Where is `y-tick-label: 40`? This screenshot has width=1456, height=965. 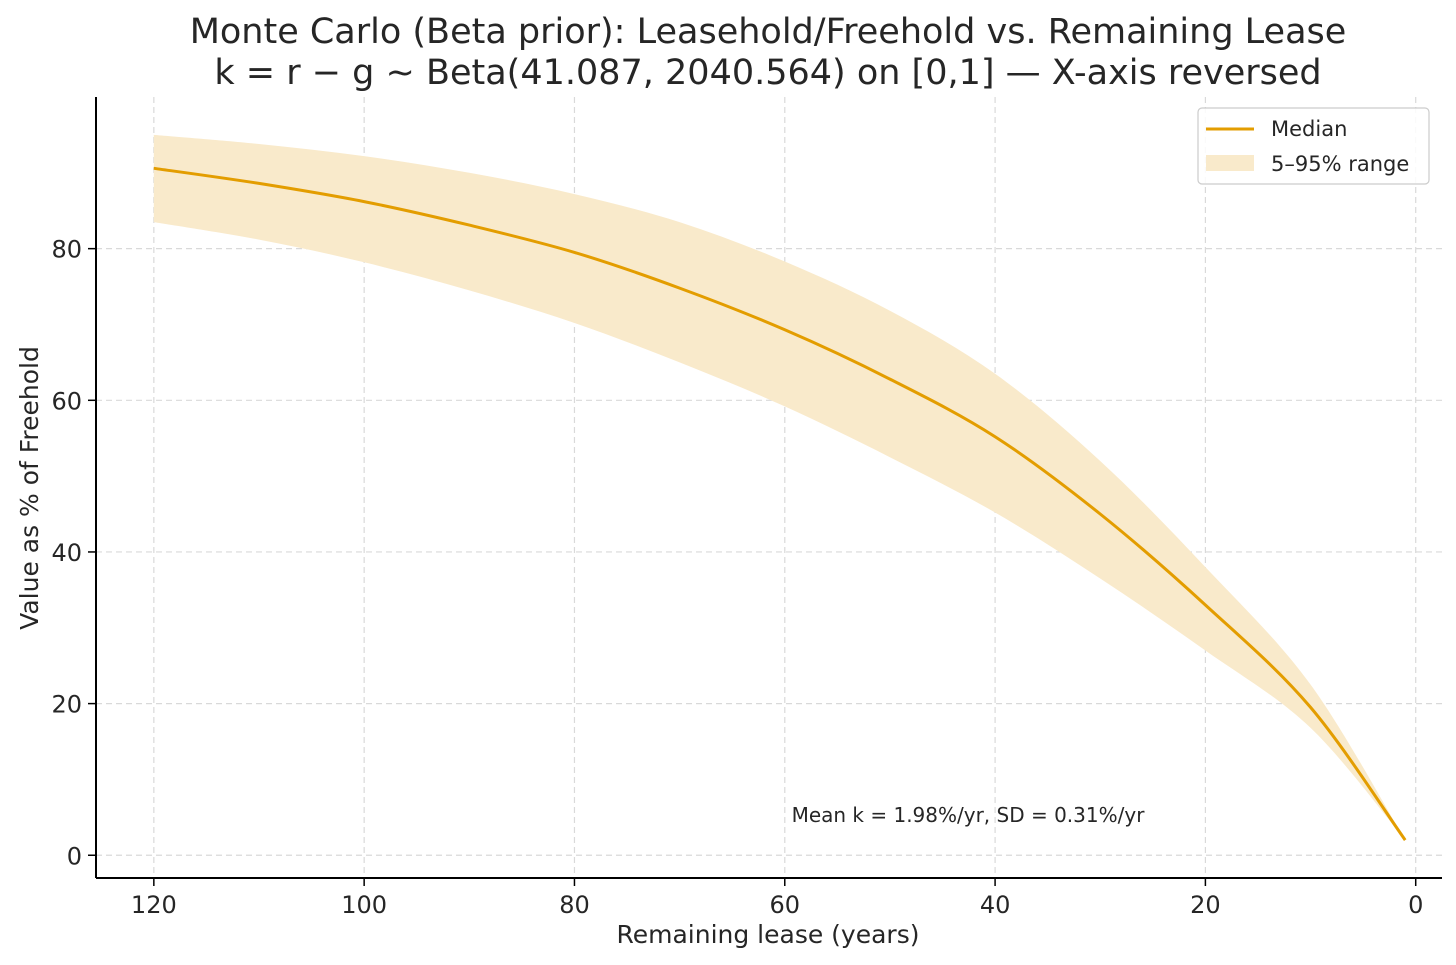 y-tick-label: 40 is located at coordinates (66, 553).